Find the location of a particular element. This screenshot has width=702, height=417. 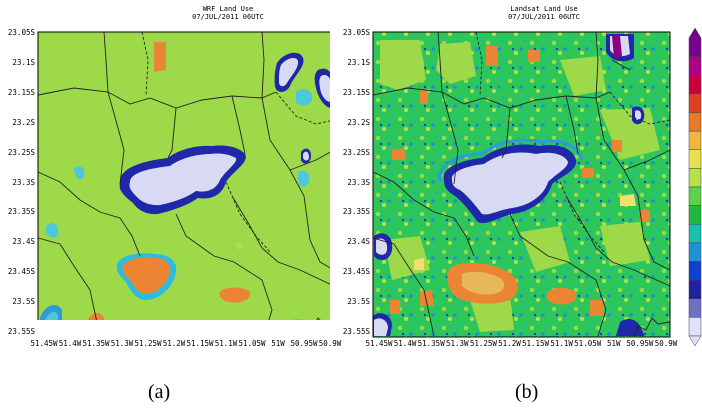

lat-tick-label: 23.15S is located at coordinates (356, 92).